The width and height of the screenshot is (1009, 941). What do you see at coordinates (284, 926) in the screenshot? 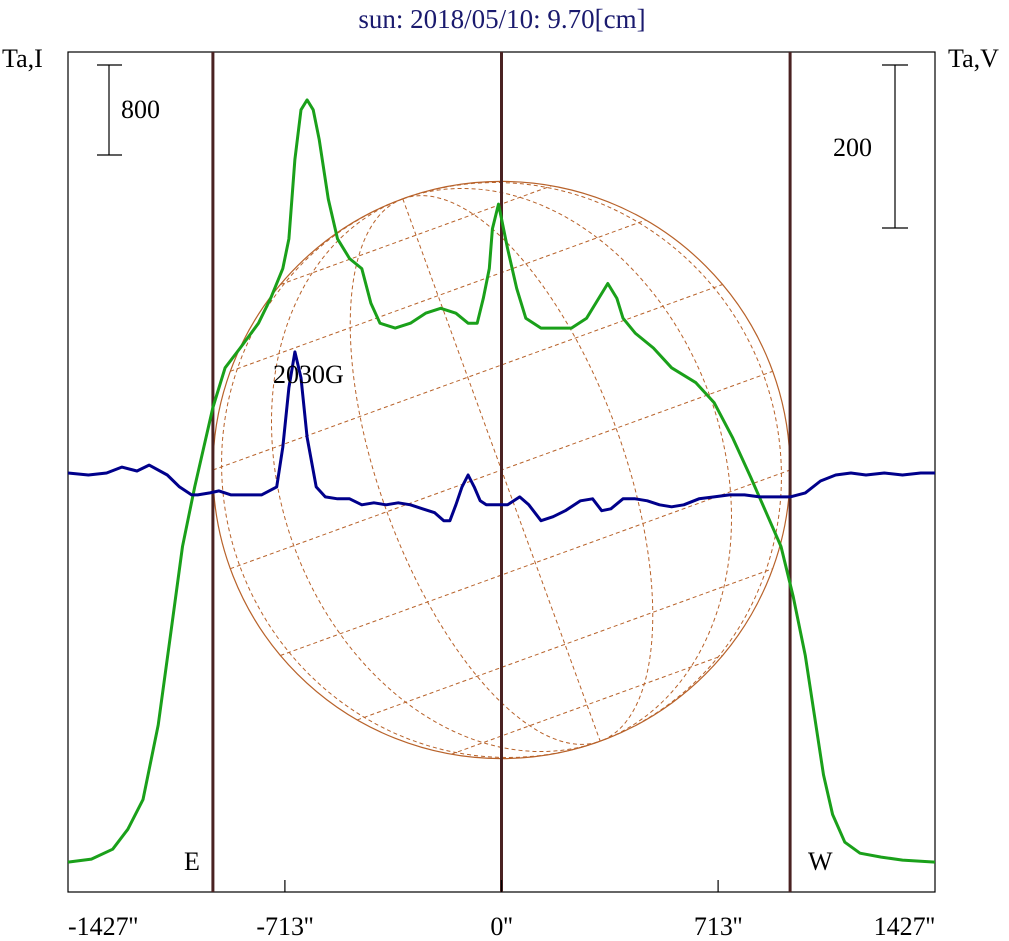
I see `x-tick-label: -713''` at bounding box center [284, 926].